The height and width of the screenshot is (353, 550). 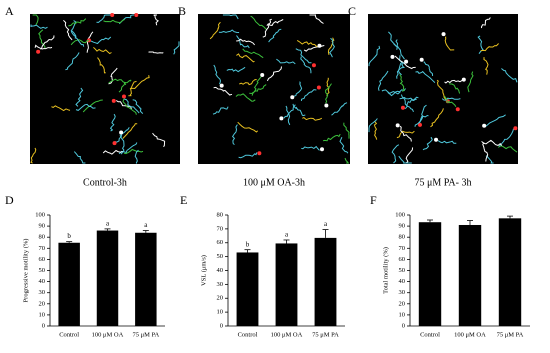 I want to click on tracks, so click(x=443, y=90).